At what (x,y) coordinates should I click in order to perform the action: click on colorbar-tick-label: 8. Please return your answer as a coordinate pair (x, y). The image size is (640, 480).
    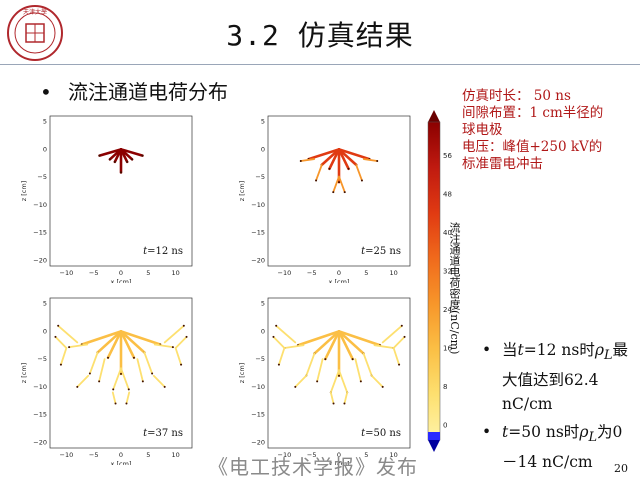
    Looking at the image, I should click on (445, 387).